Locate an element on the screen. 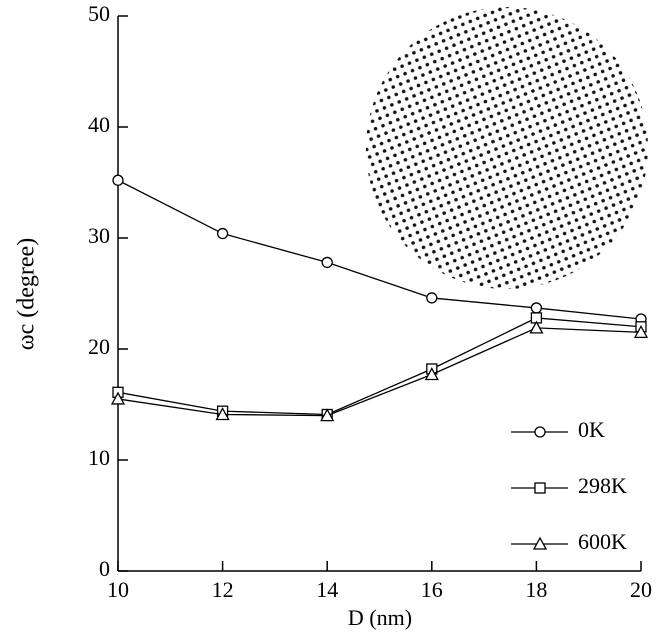 Image resolution: width=664 pixels, height=637 pixels. y-tick-label: 50 is located at coordinates (99, 13).